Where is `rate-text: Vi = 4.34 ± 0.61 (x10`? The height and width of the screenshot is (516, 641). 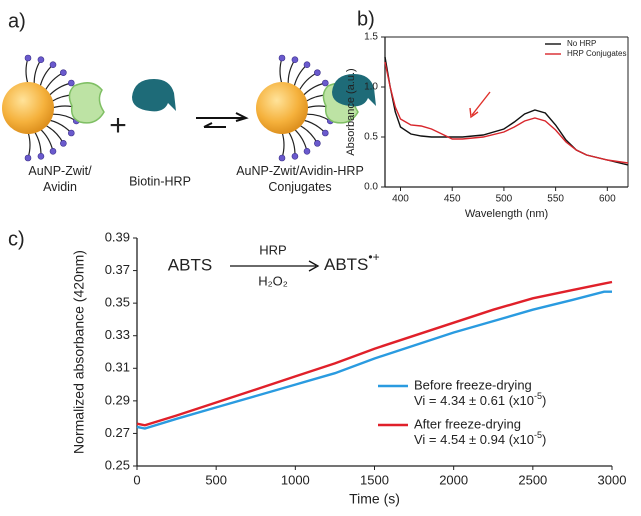 rate-text: Vi = 4.34 ± 0.61 (x10 is located at coordinates (474, 400).